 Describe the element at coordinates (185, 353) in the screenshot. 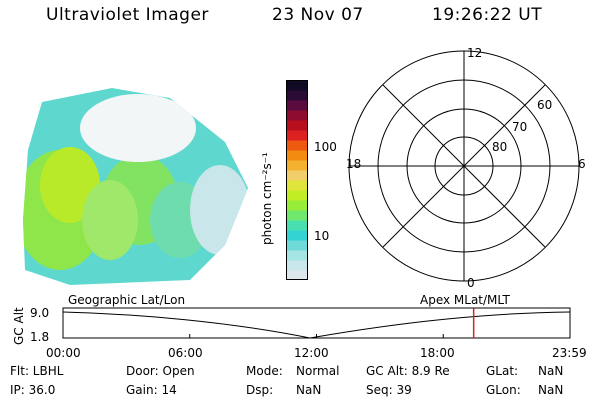

I see `timeline-xtick-0600: 06:00` at that location.